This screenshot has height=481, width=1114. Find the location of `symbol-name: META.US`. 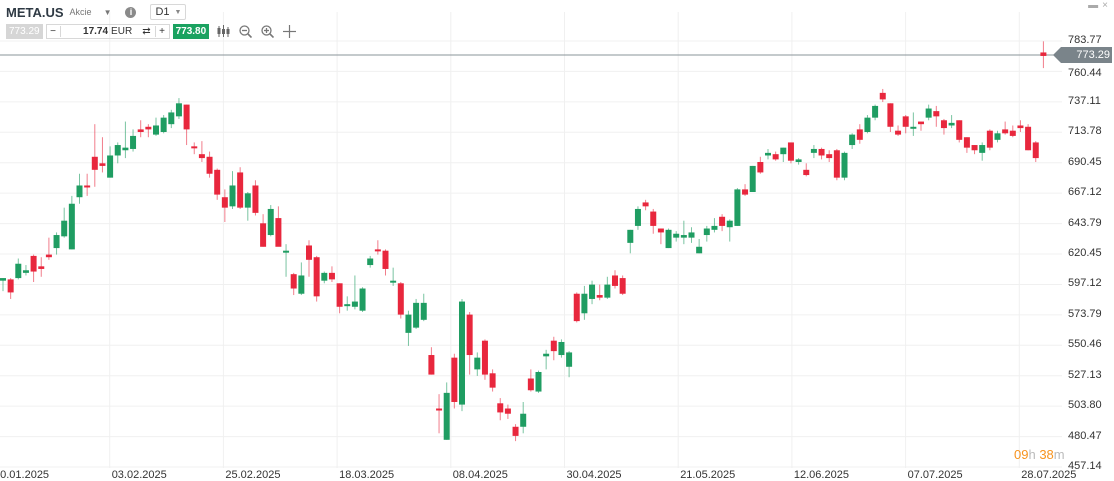

symbol-name: META.US is located at coordinates (35, 12).